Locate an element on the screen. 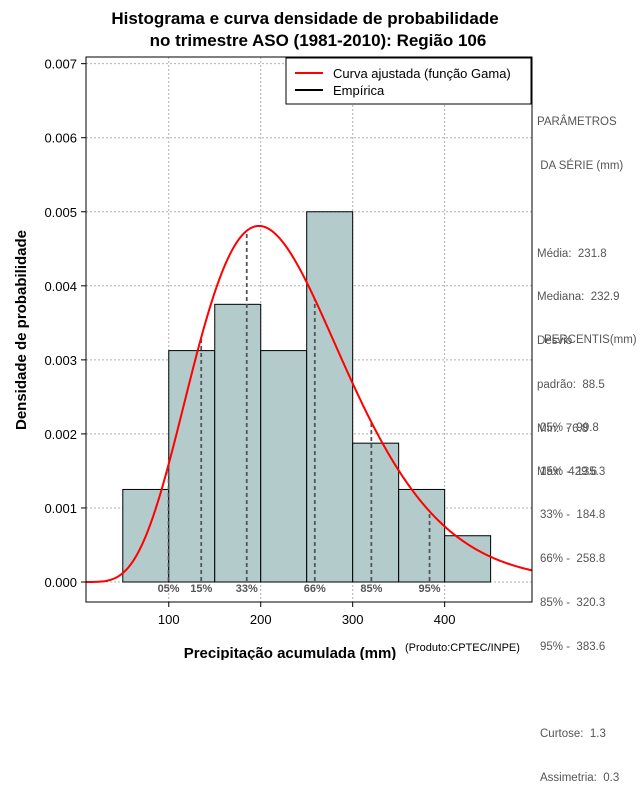 Image resolution: width=640 pixels, height=800 pixels. x-tick-label: 100 is located at coordinates (169, 619).